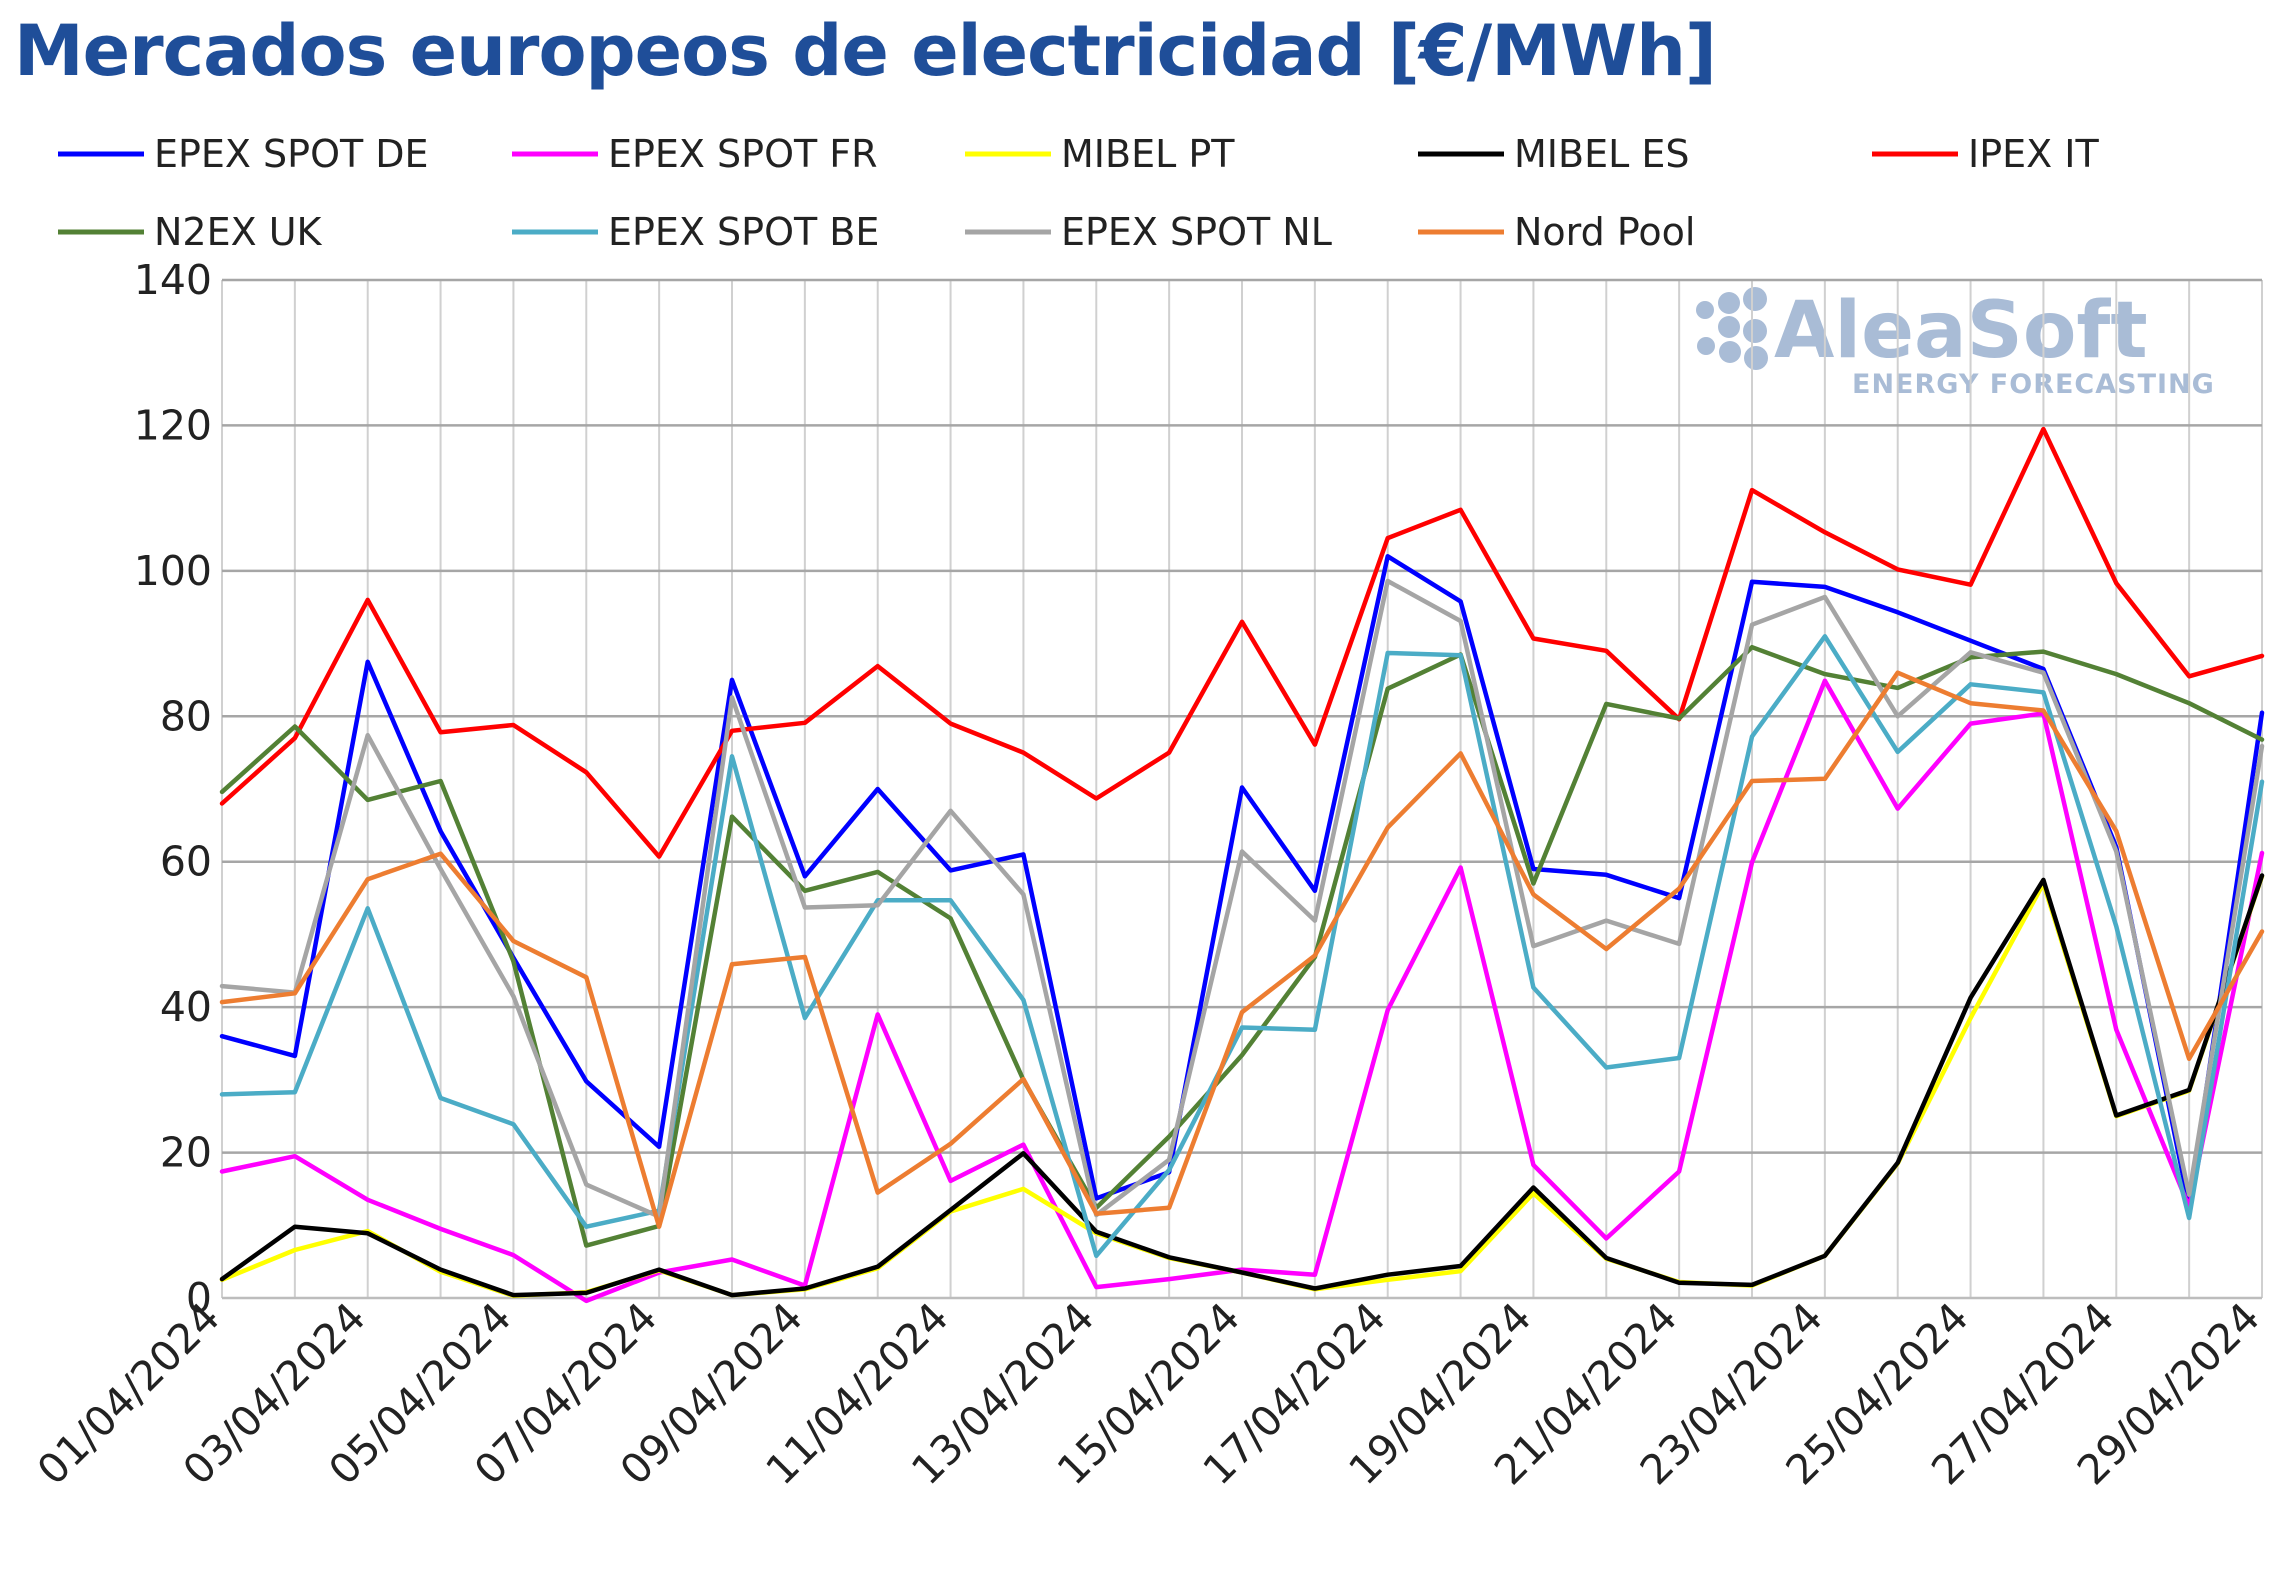 The height and width of the screenshot is (1589, 2282). I want to click on y-tick-label: 120, so click(173, 425).